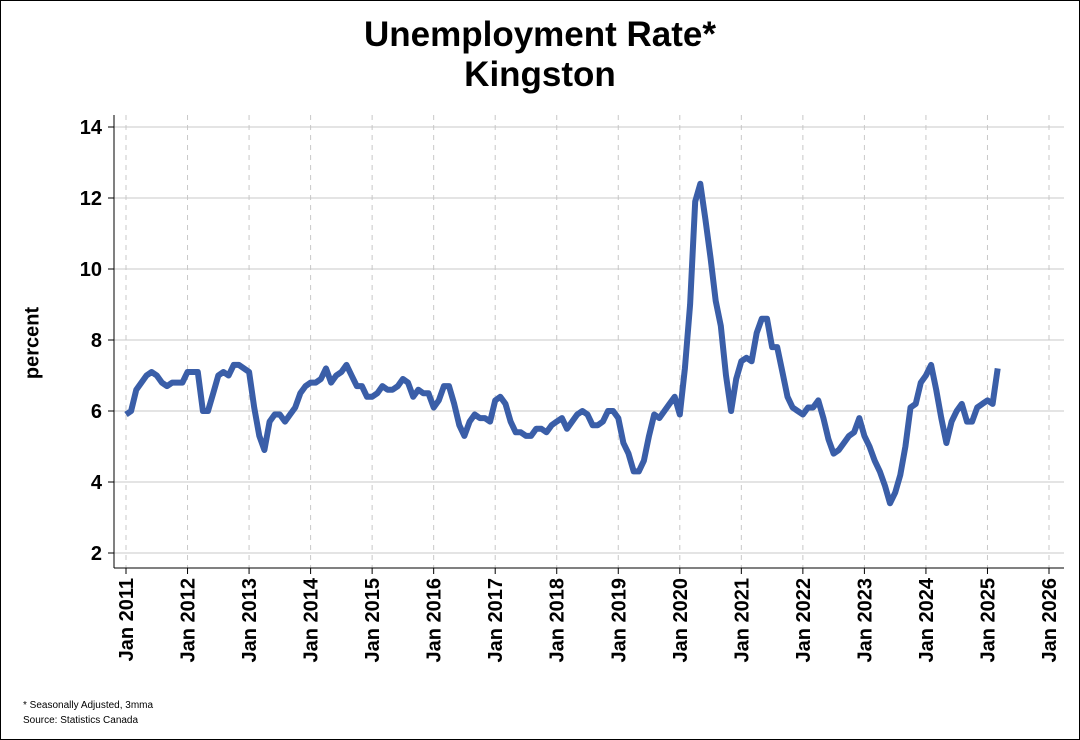 The height and width of the screenshot is (740, 1080). I want to click on y-tick-label: 4, so click(97, 483).